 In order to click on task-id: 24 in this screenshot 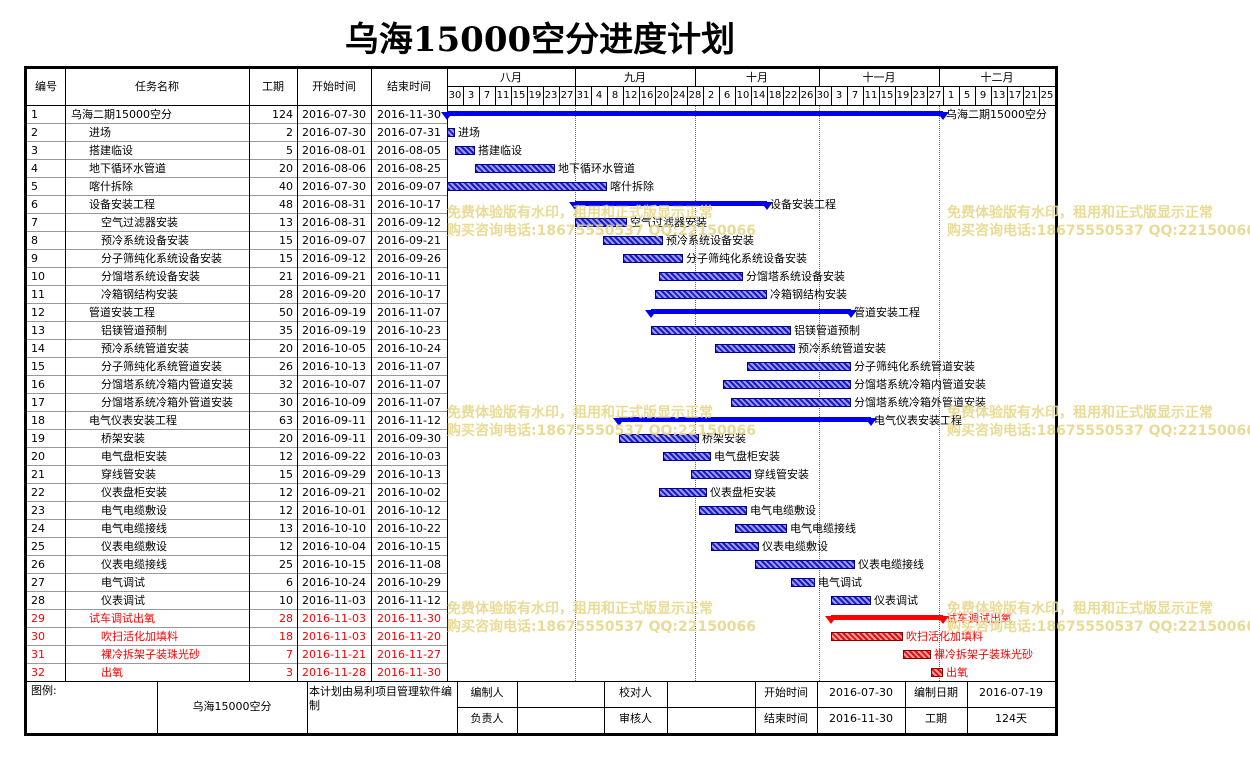, I will do `click(38, 528)`.